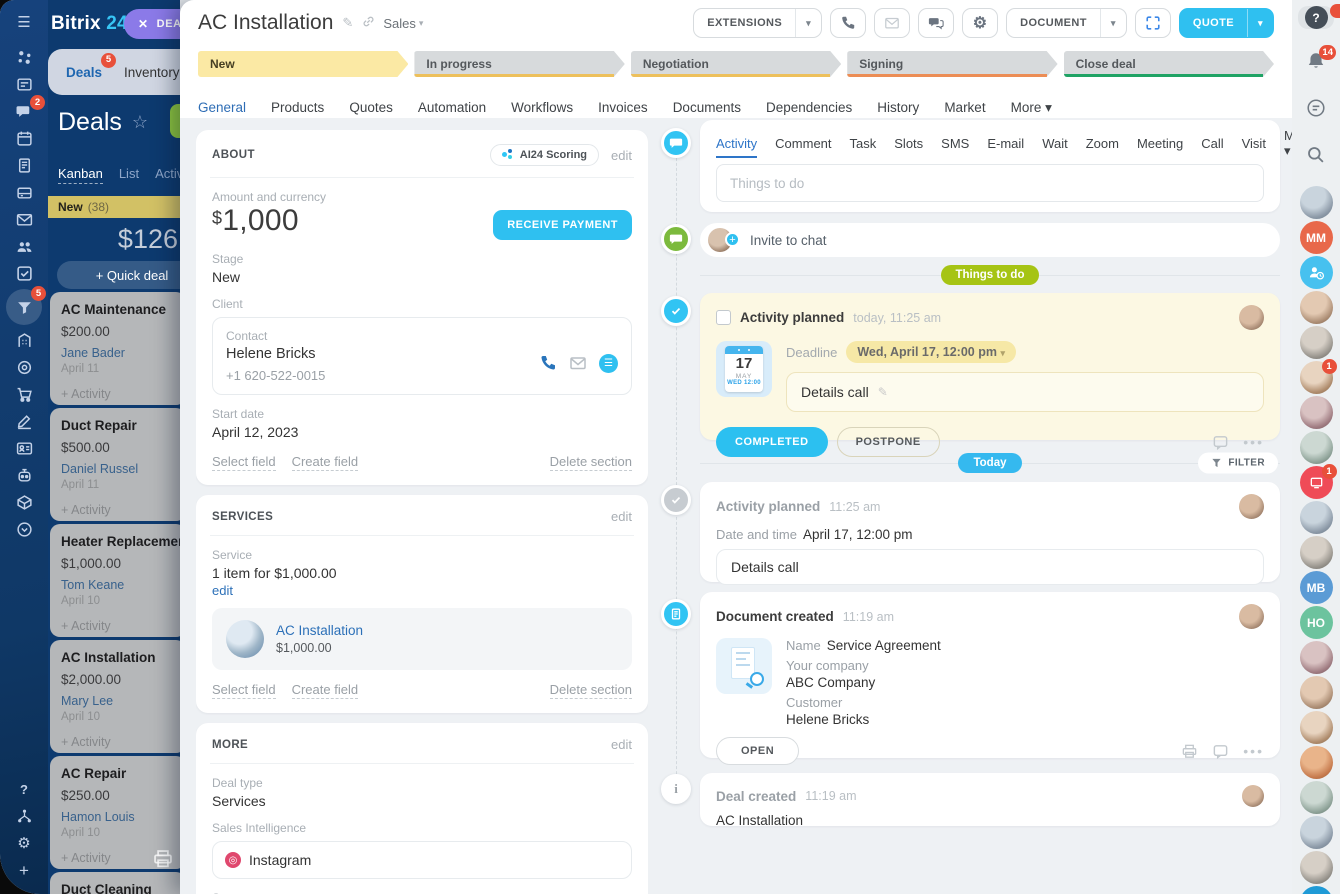  What do you see at coordinates (1316, 622) in the screenshot?
I see `user-avatar-initials: HO` at bounding box center [1316, 622].